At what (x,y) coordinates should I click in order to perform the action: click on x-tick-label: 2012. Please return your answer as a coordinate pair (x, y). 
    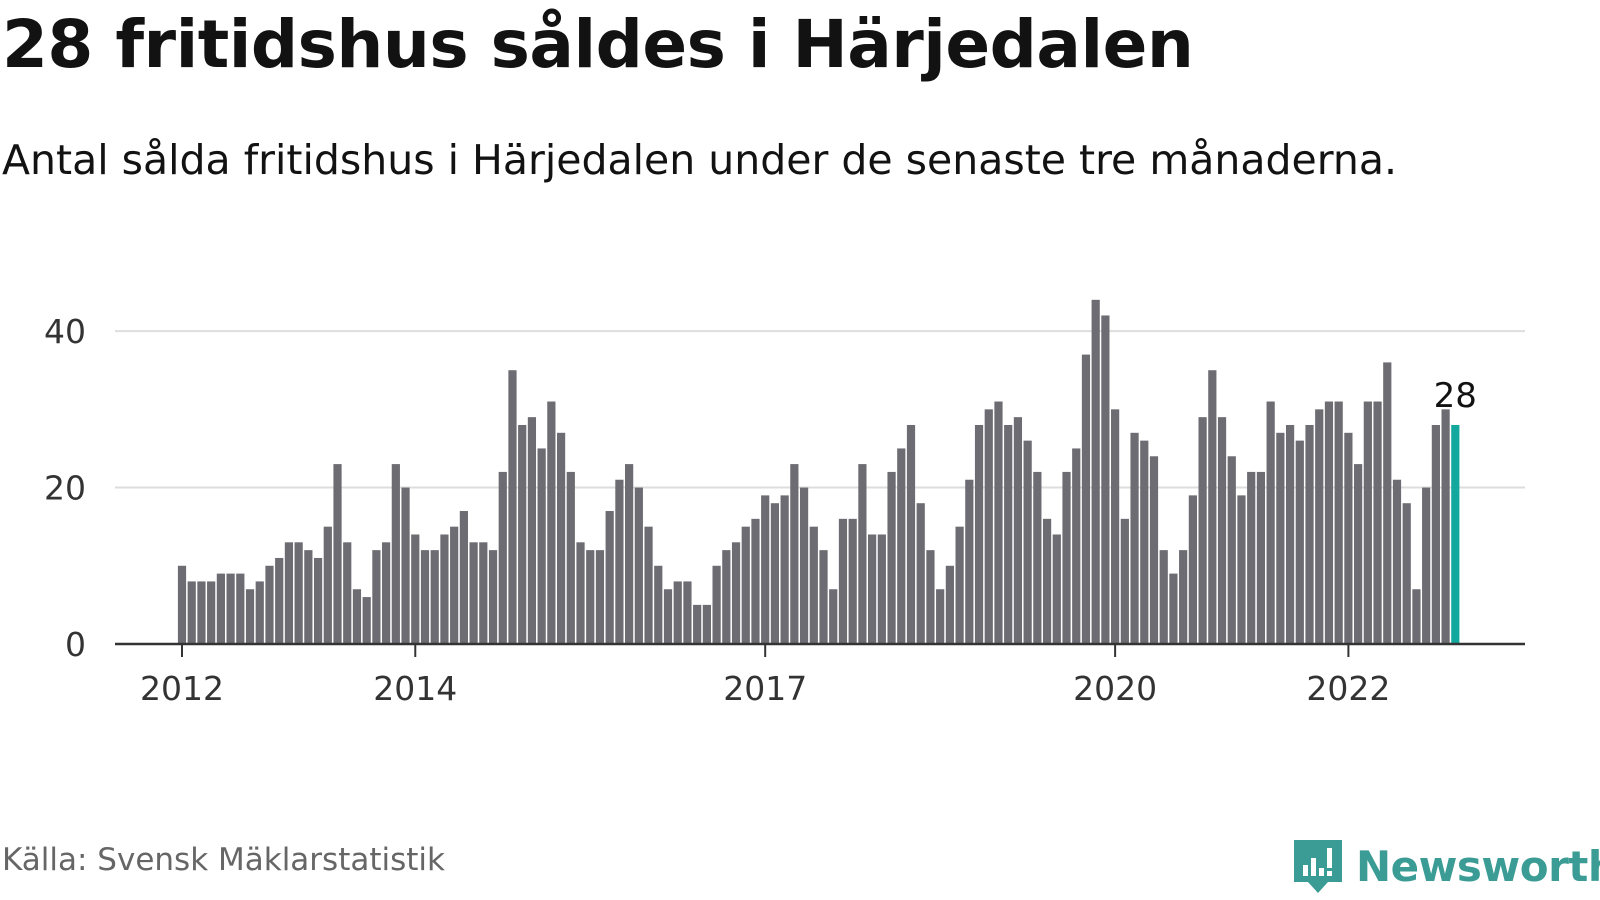
    Looking at the image, I should click on (182, 688).